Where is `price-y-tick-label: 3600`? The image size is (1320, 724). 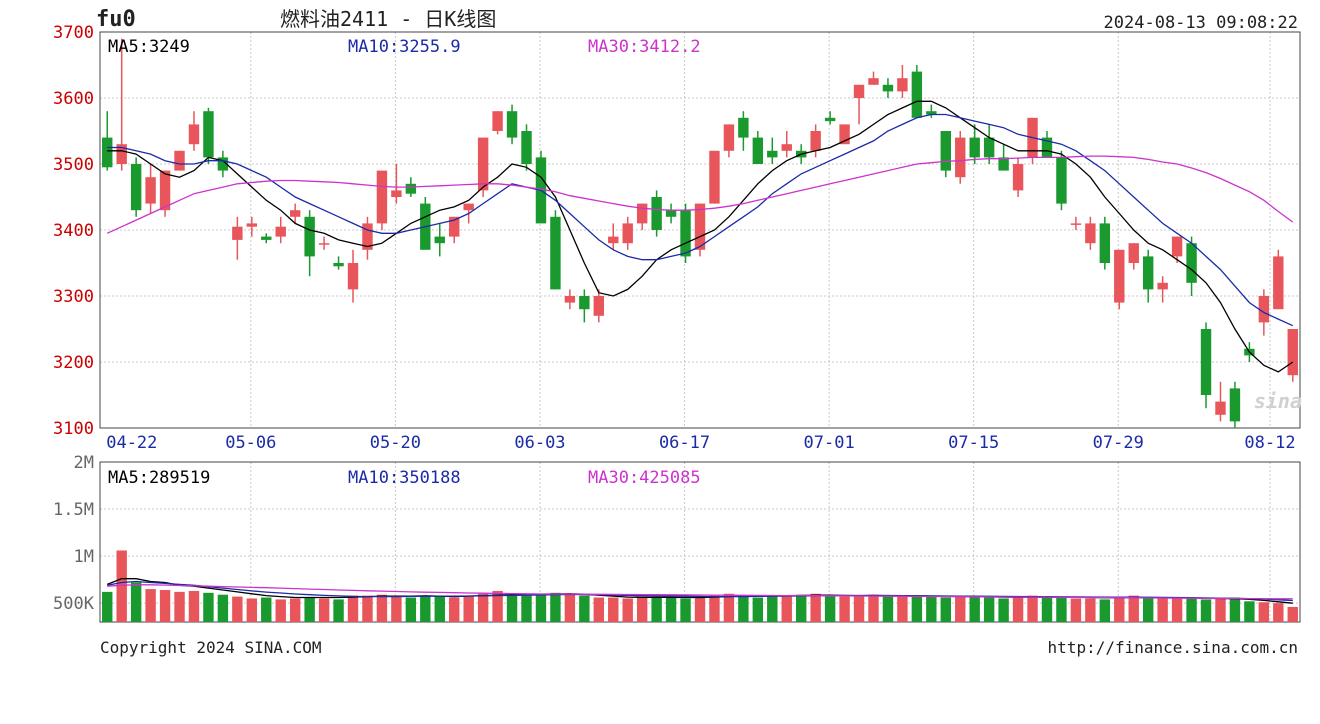
price-y-tick-label: 3600 is located at coordinates (73, 99).